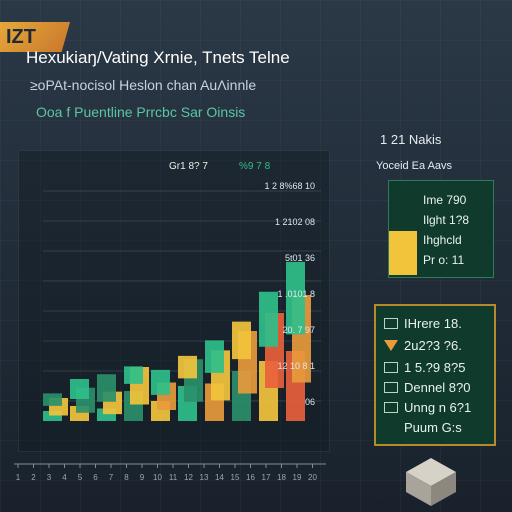  Describe the element at coordinates (438, 407) in the screenshot. I see `info-row-label: Unng n 6?1` at that location.